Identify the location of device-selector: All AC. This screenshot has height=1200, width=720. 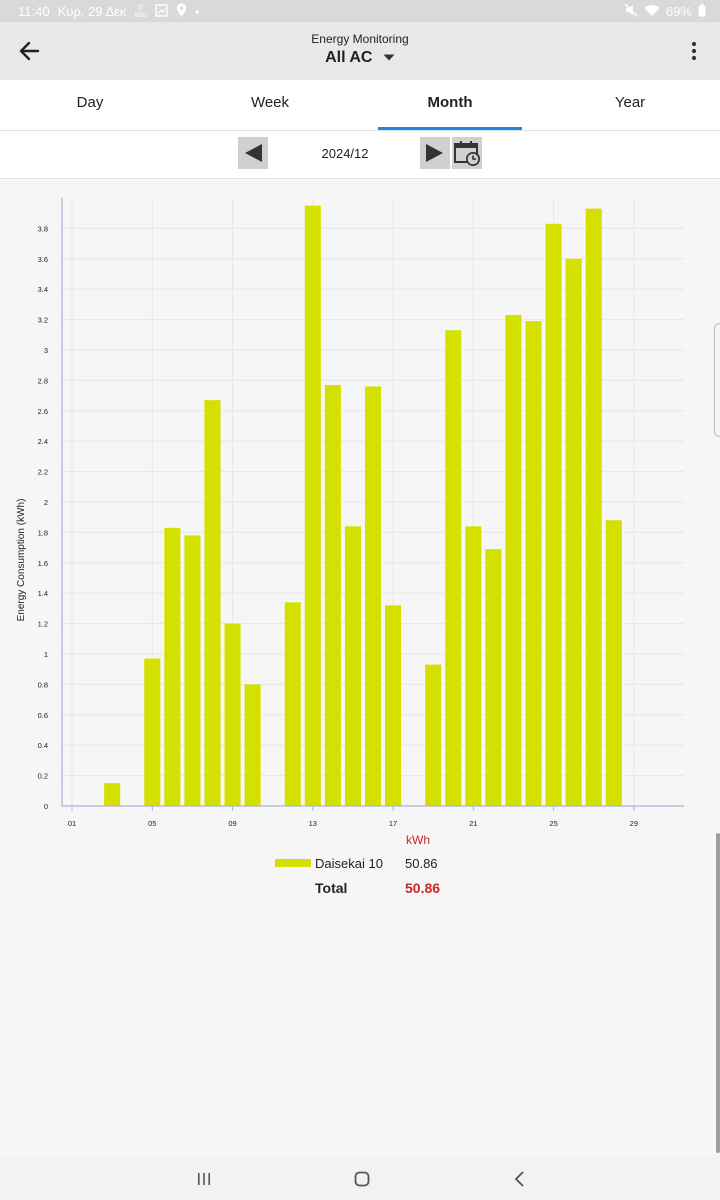
(360, 58).